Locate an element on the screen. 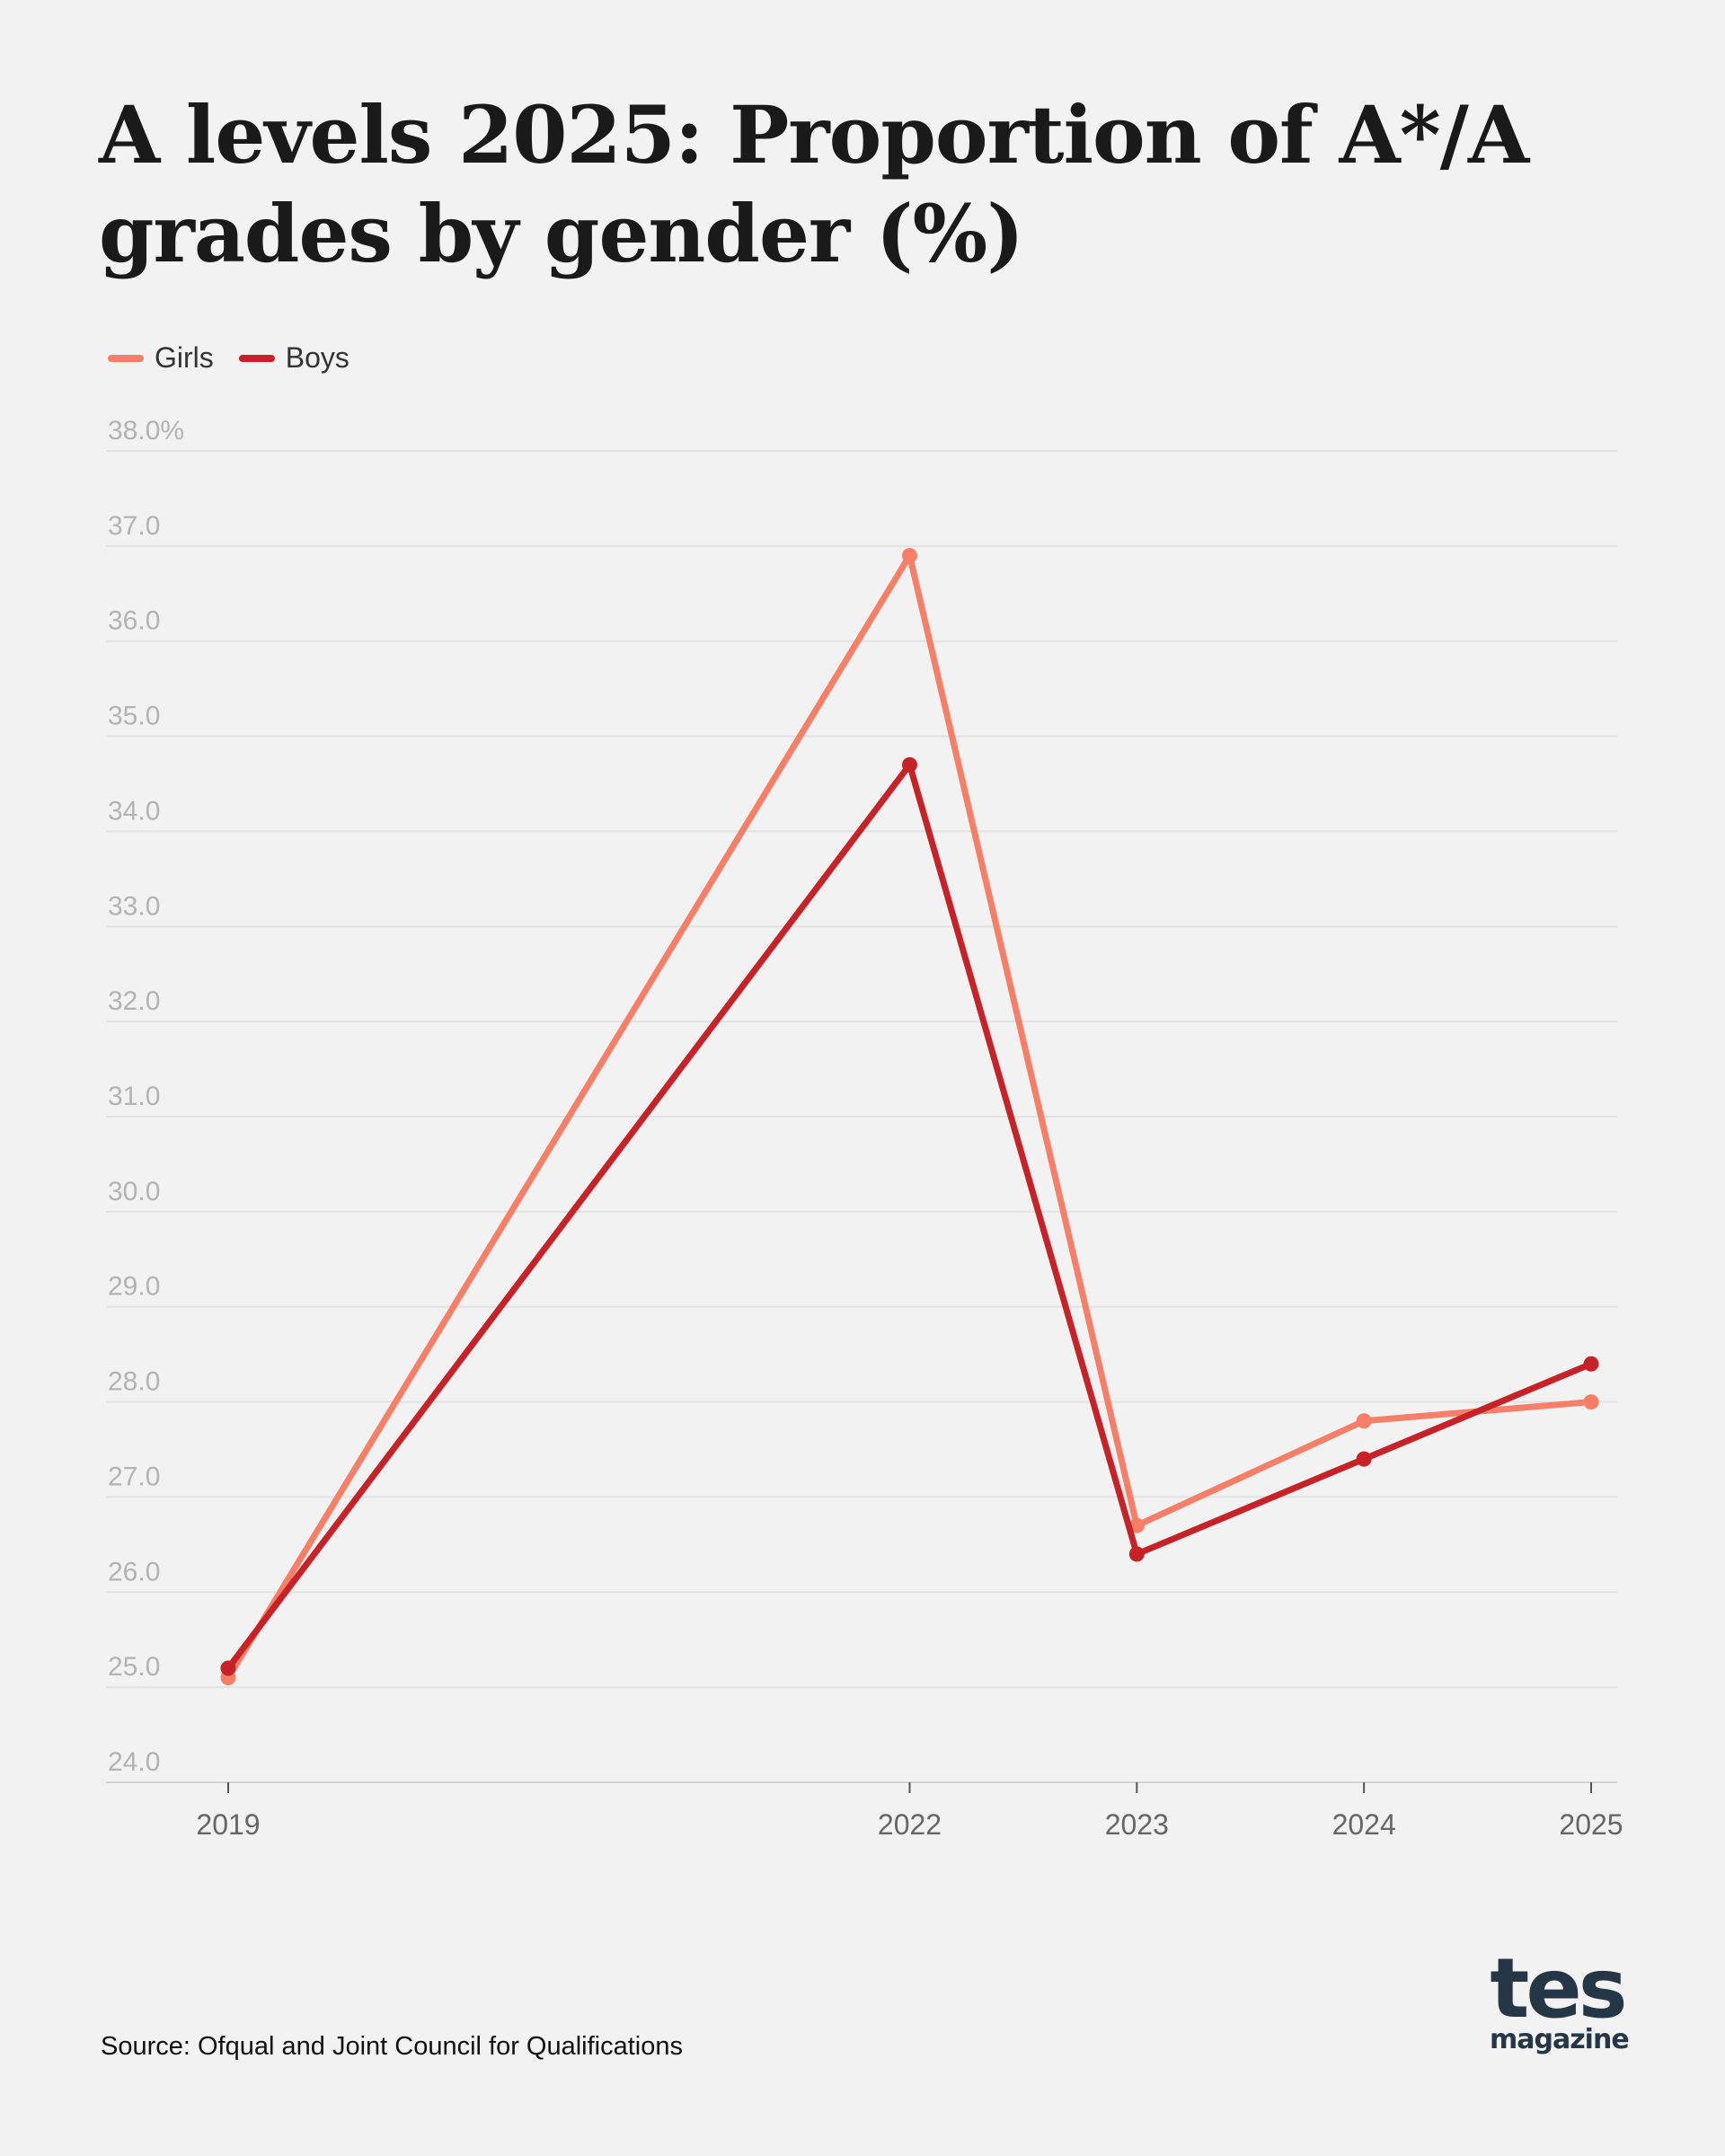 This screenshot has height=2156, width=1725. x-tick-label: 2019 is located at coordinates (228, 1825).